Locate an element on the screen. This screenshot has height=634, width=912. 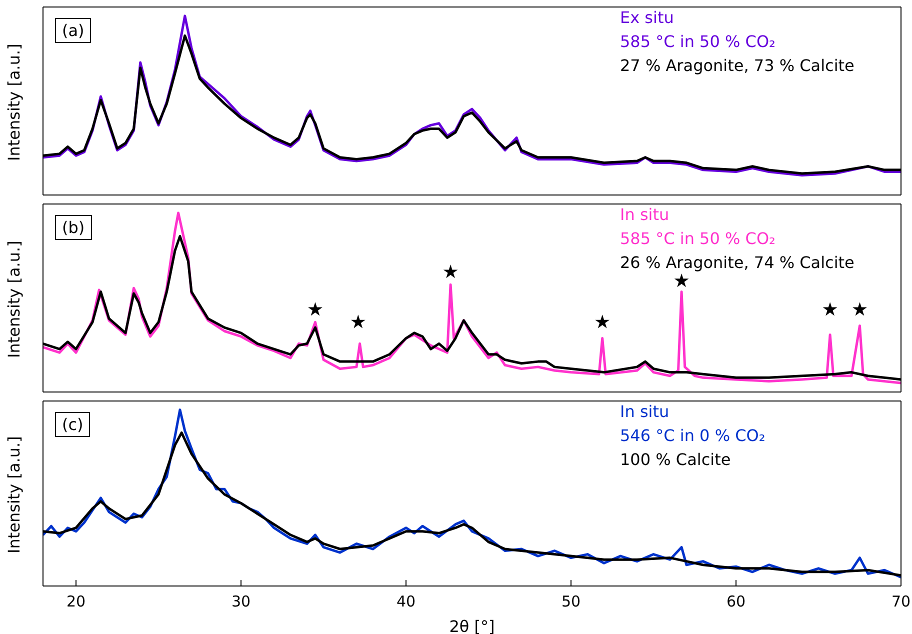
annotation: Ex situ is located at coordinates (647, 17).